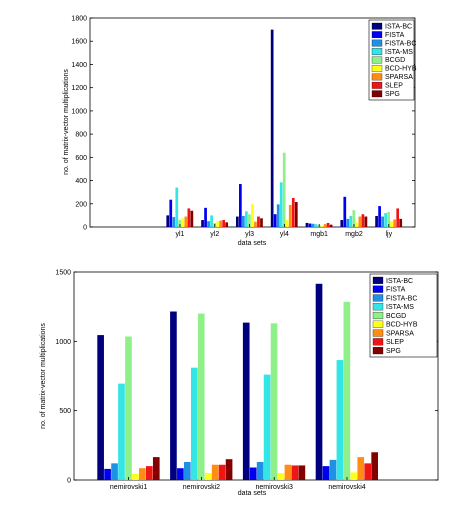 The height and width of the screenshot is (507, 474). Describe the element at coordinates (180, 223) in the screenshot. I see `bar-bcgd-yl1` at that location.